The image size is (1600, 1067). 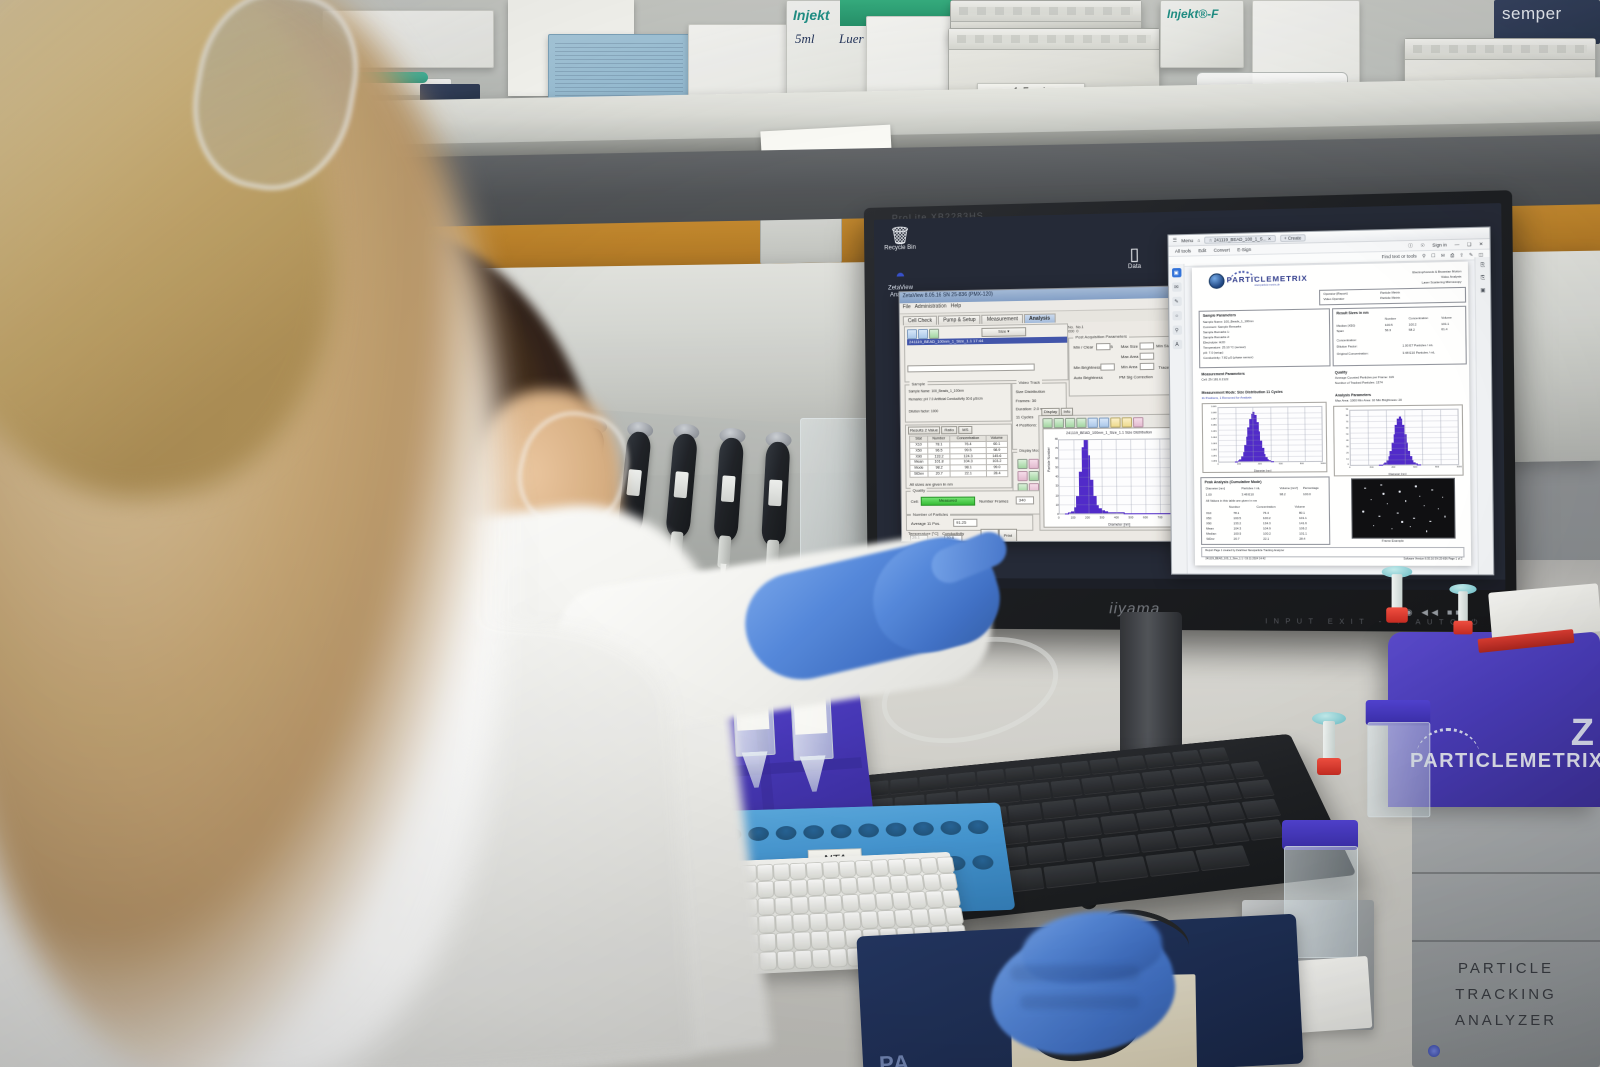 I want to click on tab-pump-setup: Pump & Setup, so click(x=959, y=319).